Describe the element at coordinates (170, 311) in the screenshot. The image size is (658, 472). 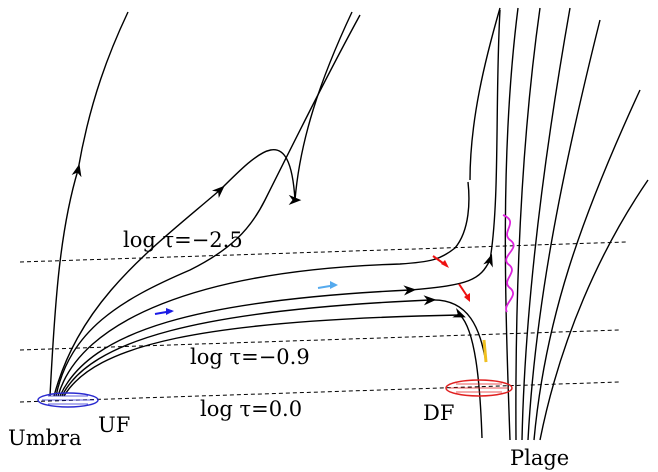
I see `flow-arrow-blue-head` at that location.